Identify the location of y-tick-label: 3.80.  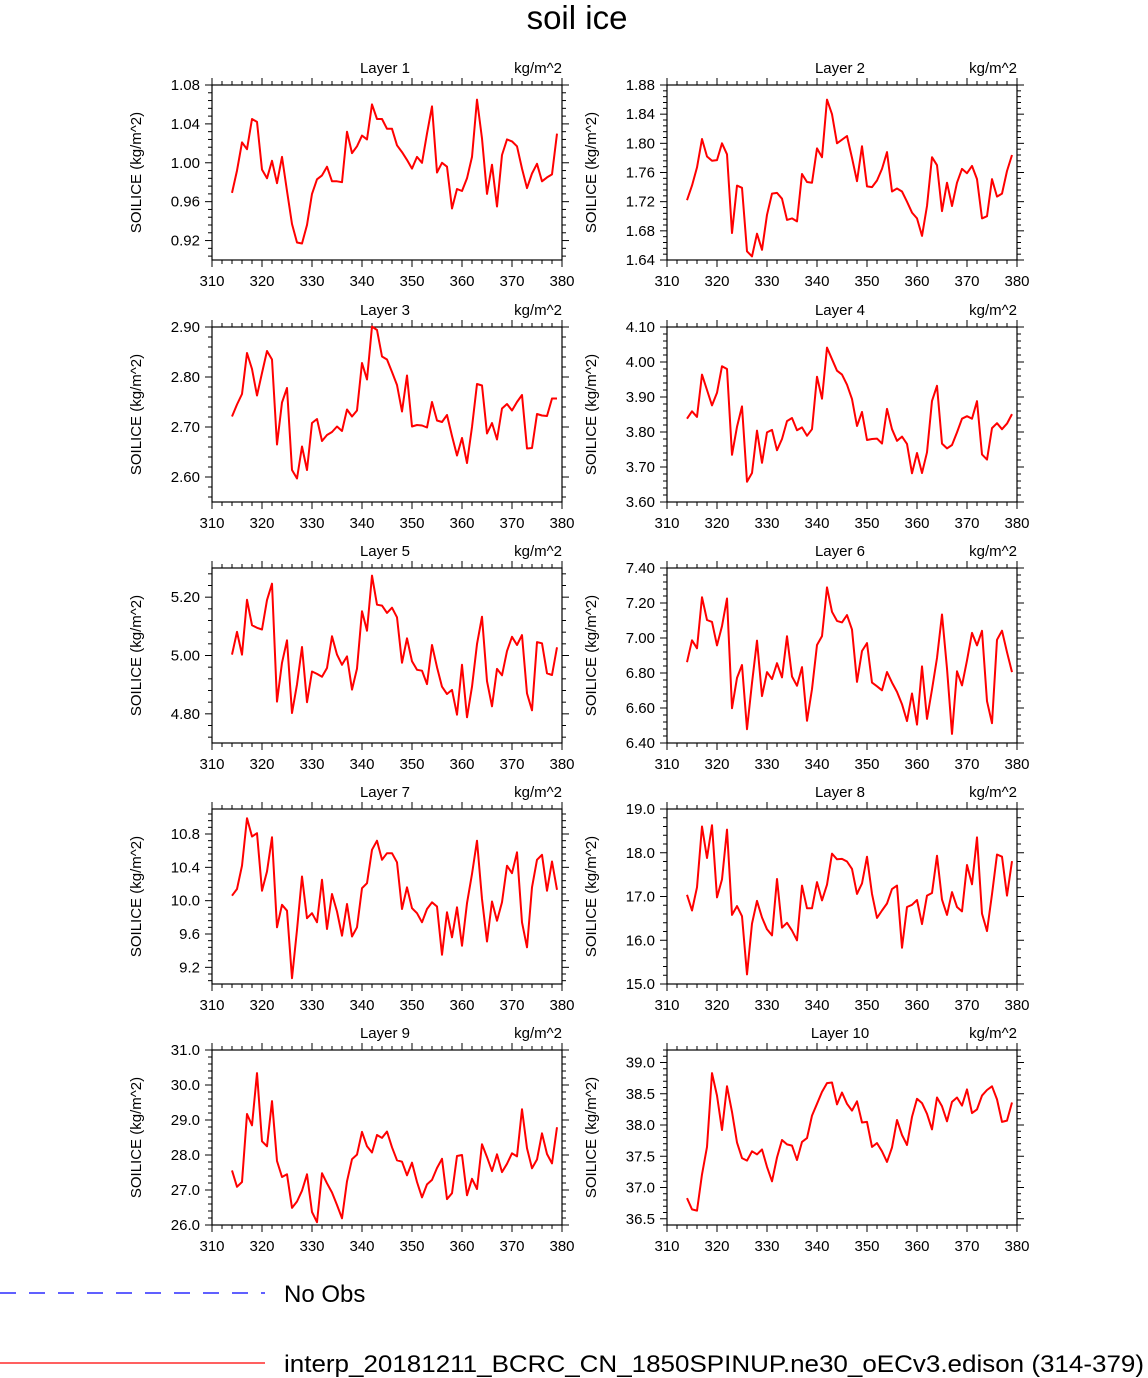
(640, 432).